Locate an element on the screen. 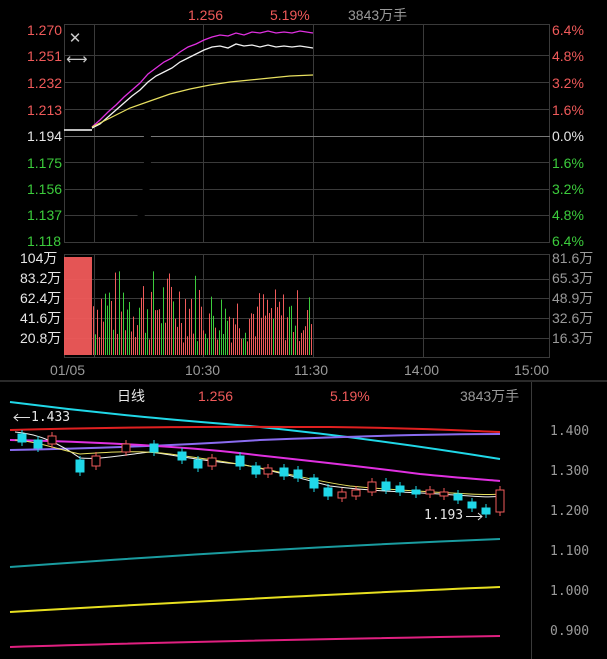  daily-period-label: 日线 is located at coordinates (131, 396).